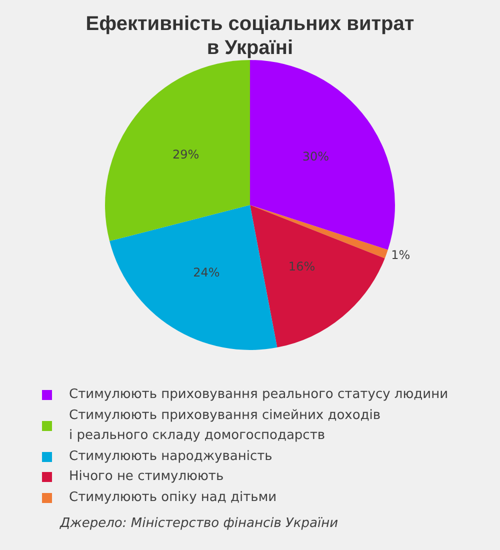 The height and width of the screenshot is (550, 500). What do you see at coordinates (170, 457) in the screenshot?
I see `legend-label: Стимулюють народжуваність` at bounding box center [170, 457].